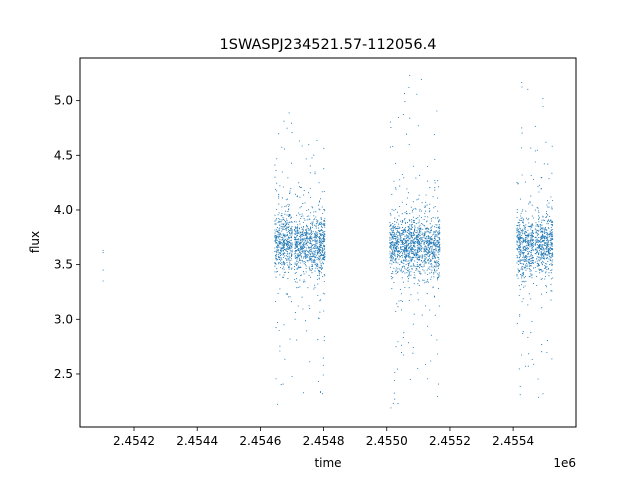 The width and height of the screenshot is (640, 484). I want to click on x-offset-label: 1e6, so click(564, 463).